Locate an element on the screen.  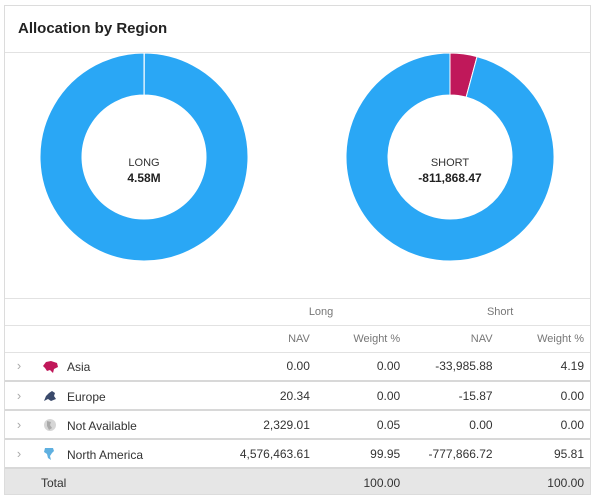
long-center-label: LONG 4.58M is located at coordinates (144, 171).